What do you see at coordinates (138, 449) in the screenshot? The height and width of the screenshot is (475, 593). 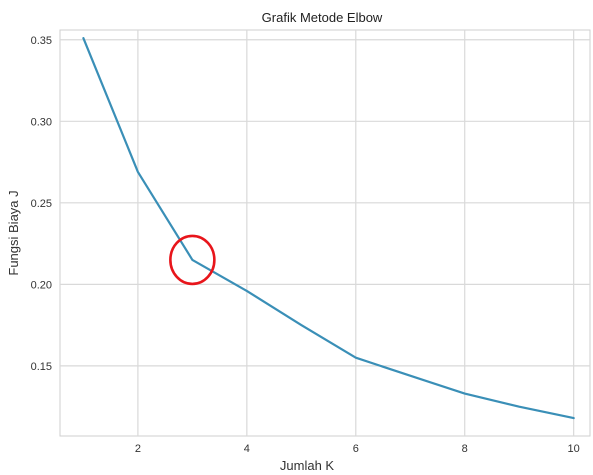 I see `x-tick-label: 2` at bounding box center [138, 449].